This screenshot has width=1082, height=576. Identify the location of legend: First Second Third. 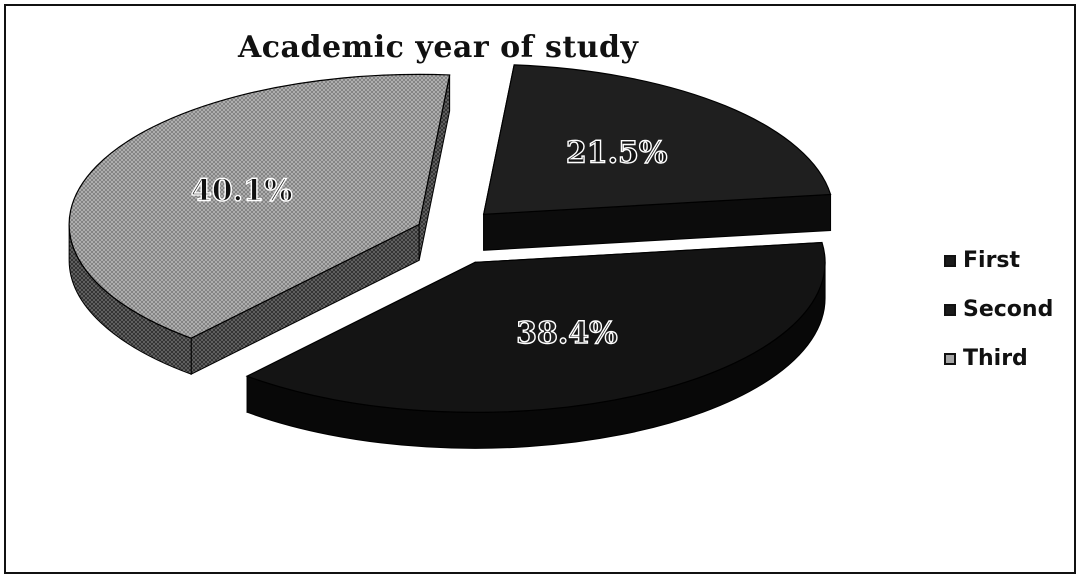
(998, 309).